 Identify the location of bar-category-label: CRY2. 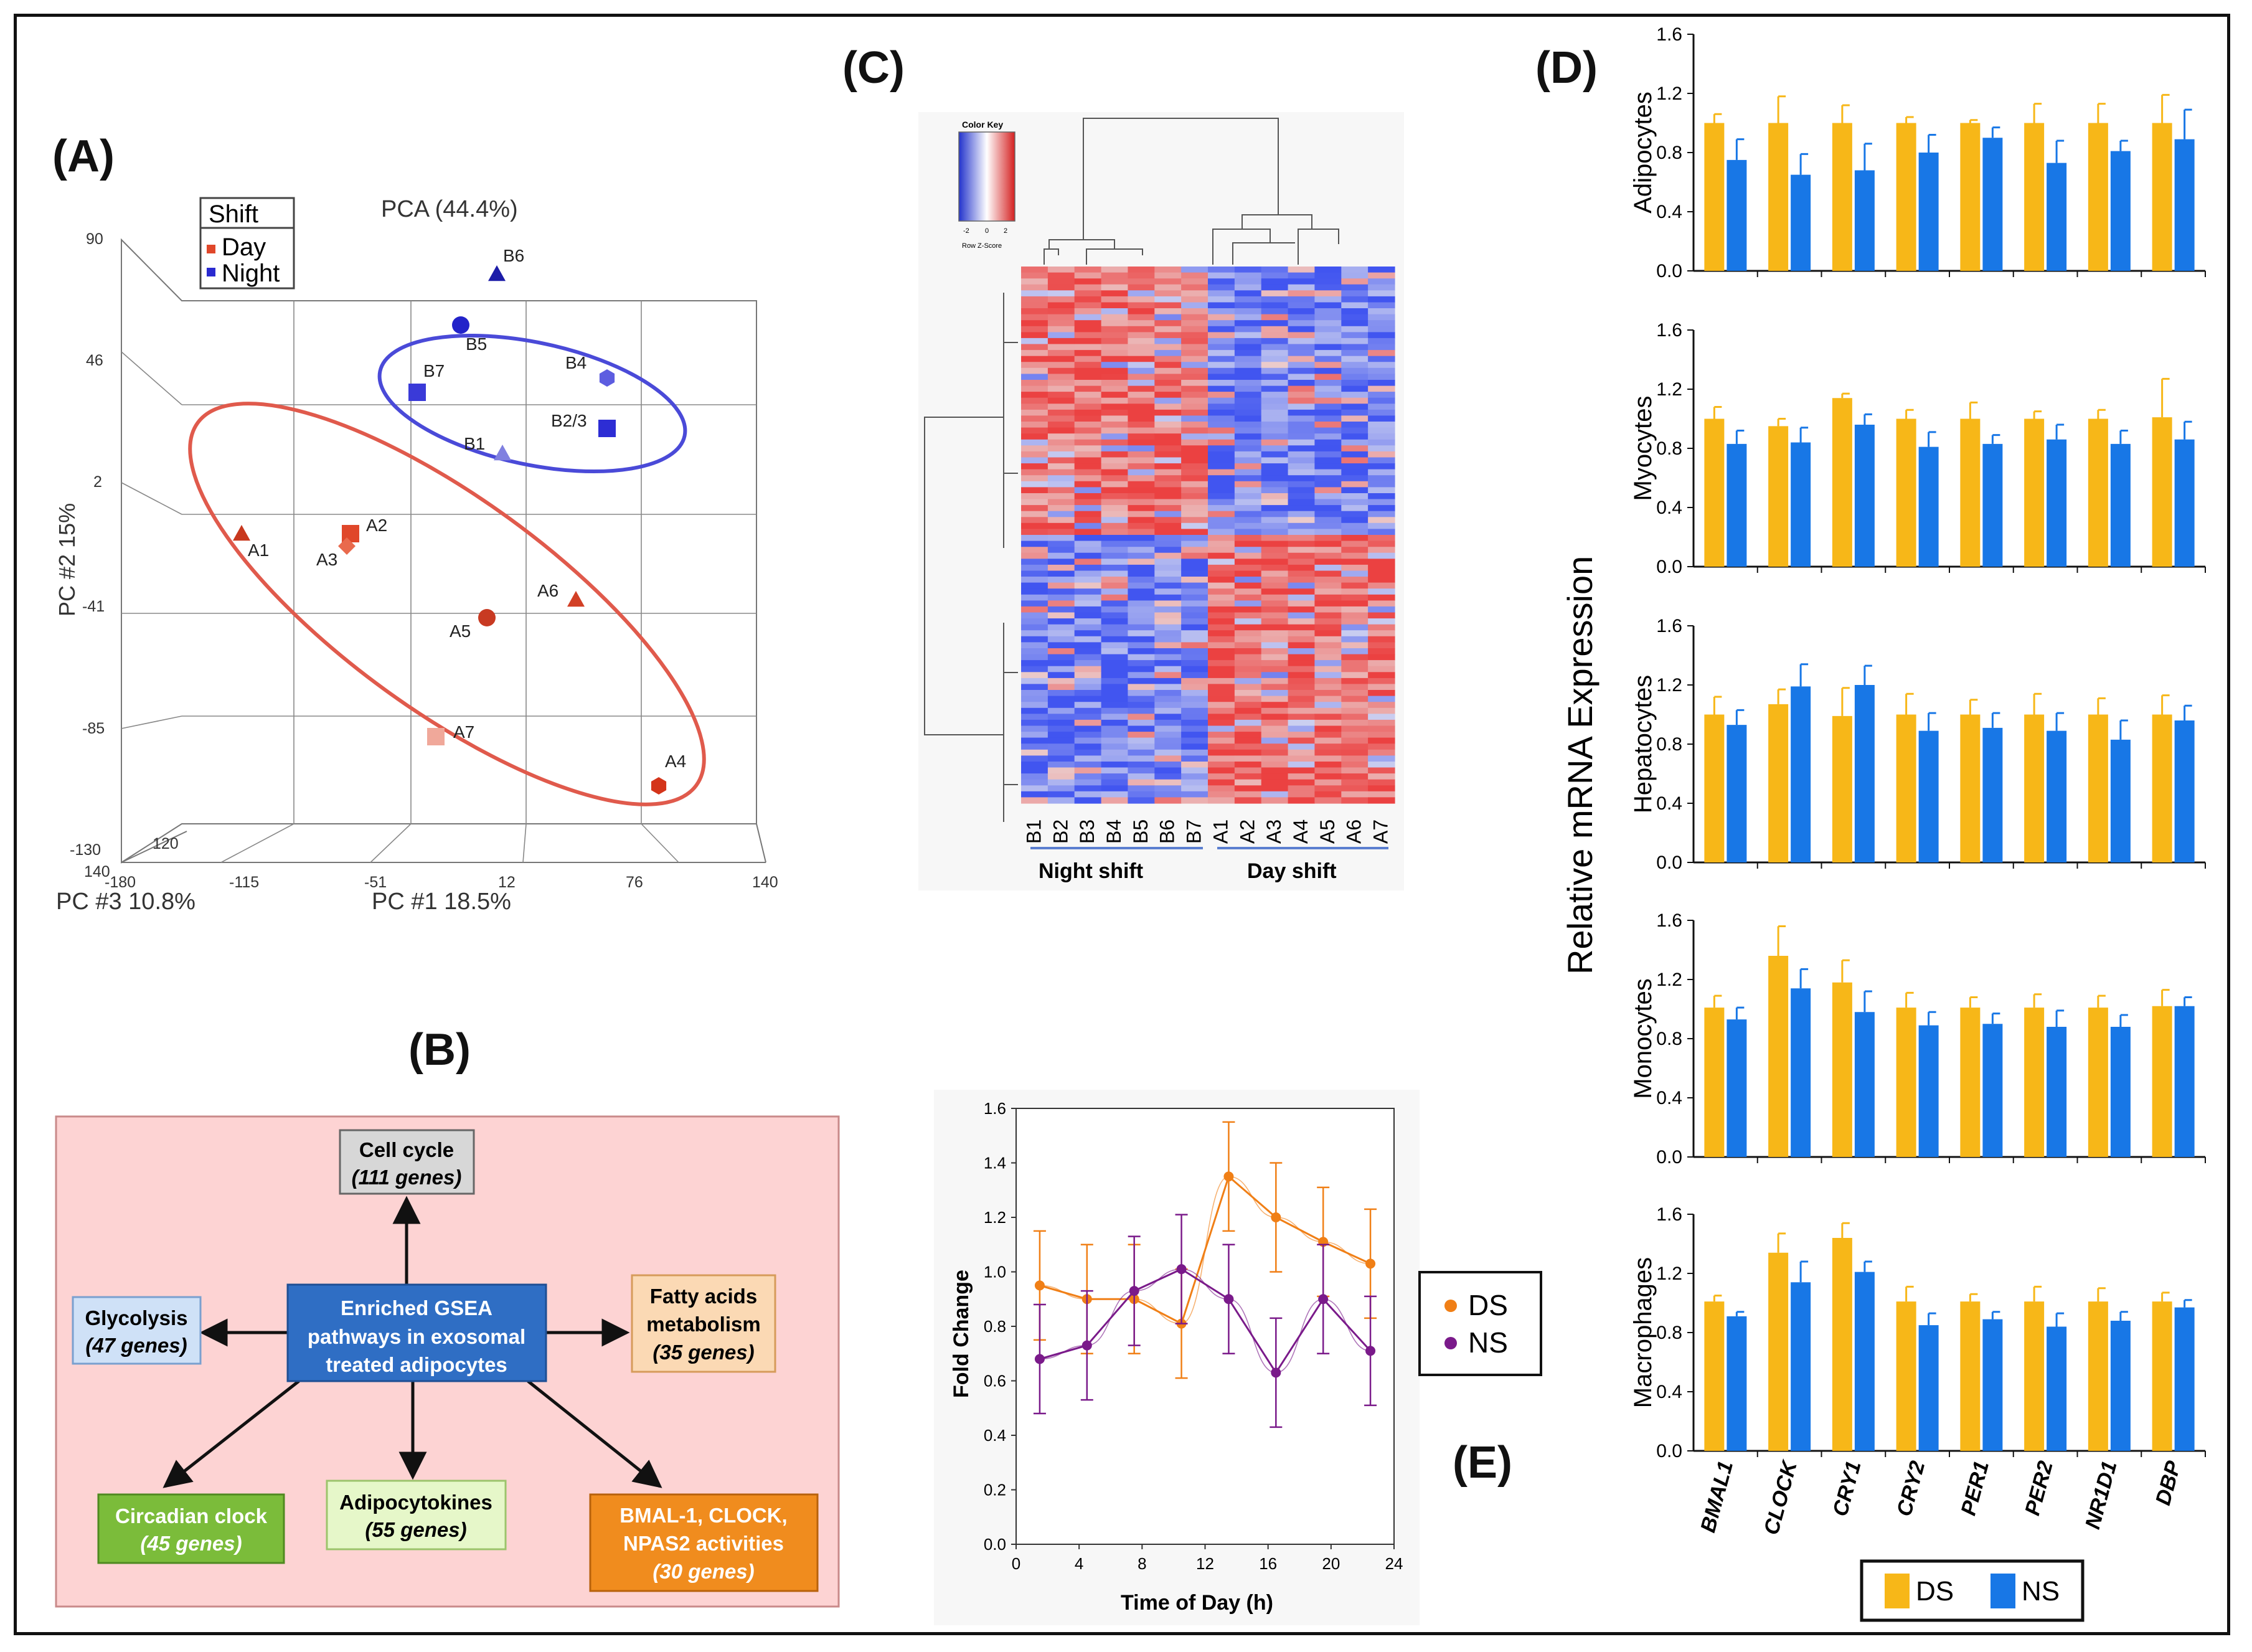
(1910, 1488).